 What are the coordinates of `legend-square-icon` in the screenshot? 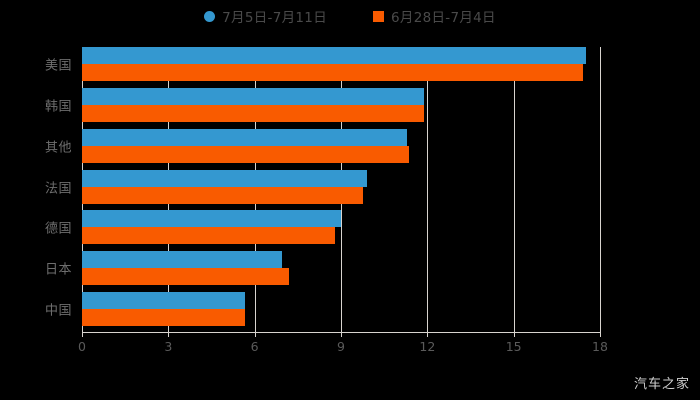 It's located at (378, 16).